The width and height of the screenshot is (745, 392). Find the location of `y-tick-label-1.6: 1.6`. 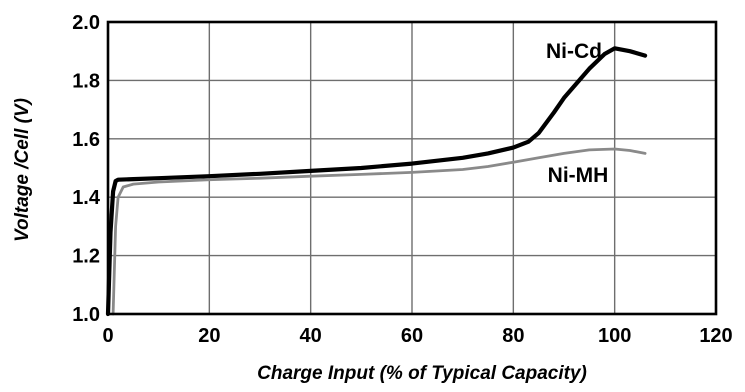

y-tick-label-1.6: 1.6 is located at coordinates (86, 140).